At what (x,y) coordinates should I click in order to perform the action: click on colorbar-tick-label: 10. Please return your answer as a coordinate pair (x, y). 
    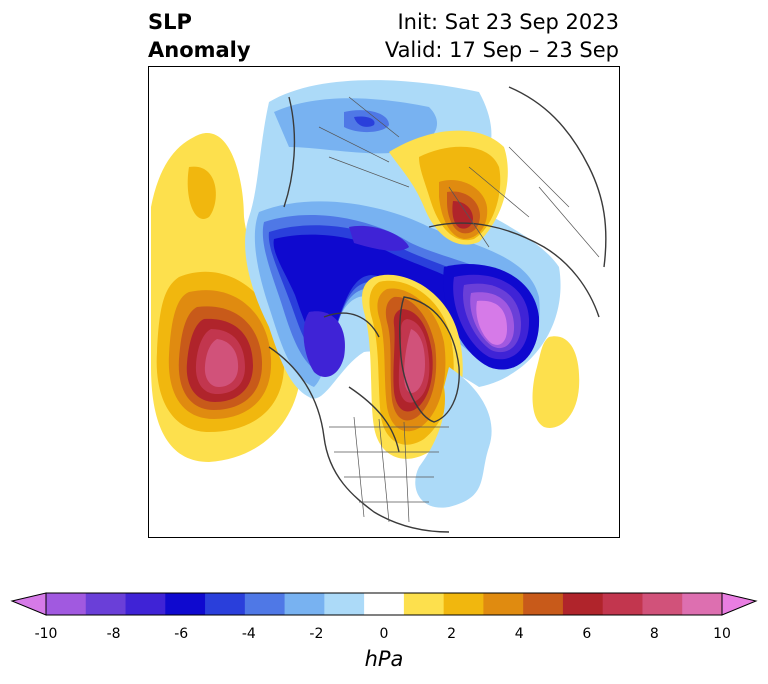
    Looking at the image, I should click on (722, 634).